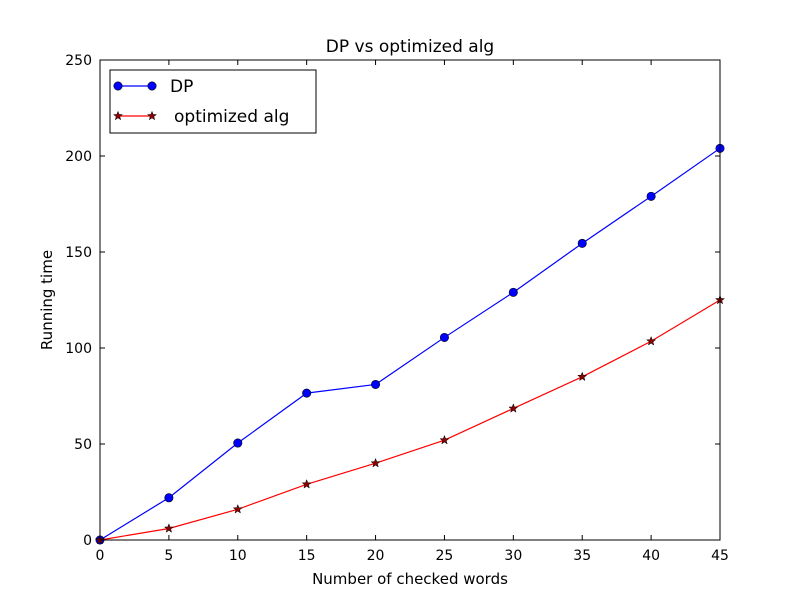 The image size is (800, 600). Describe the element at coordinates (100, 556) in the screenshot. I see `x-tick-label: 0` at that location.